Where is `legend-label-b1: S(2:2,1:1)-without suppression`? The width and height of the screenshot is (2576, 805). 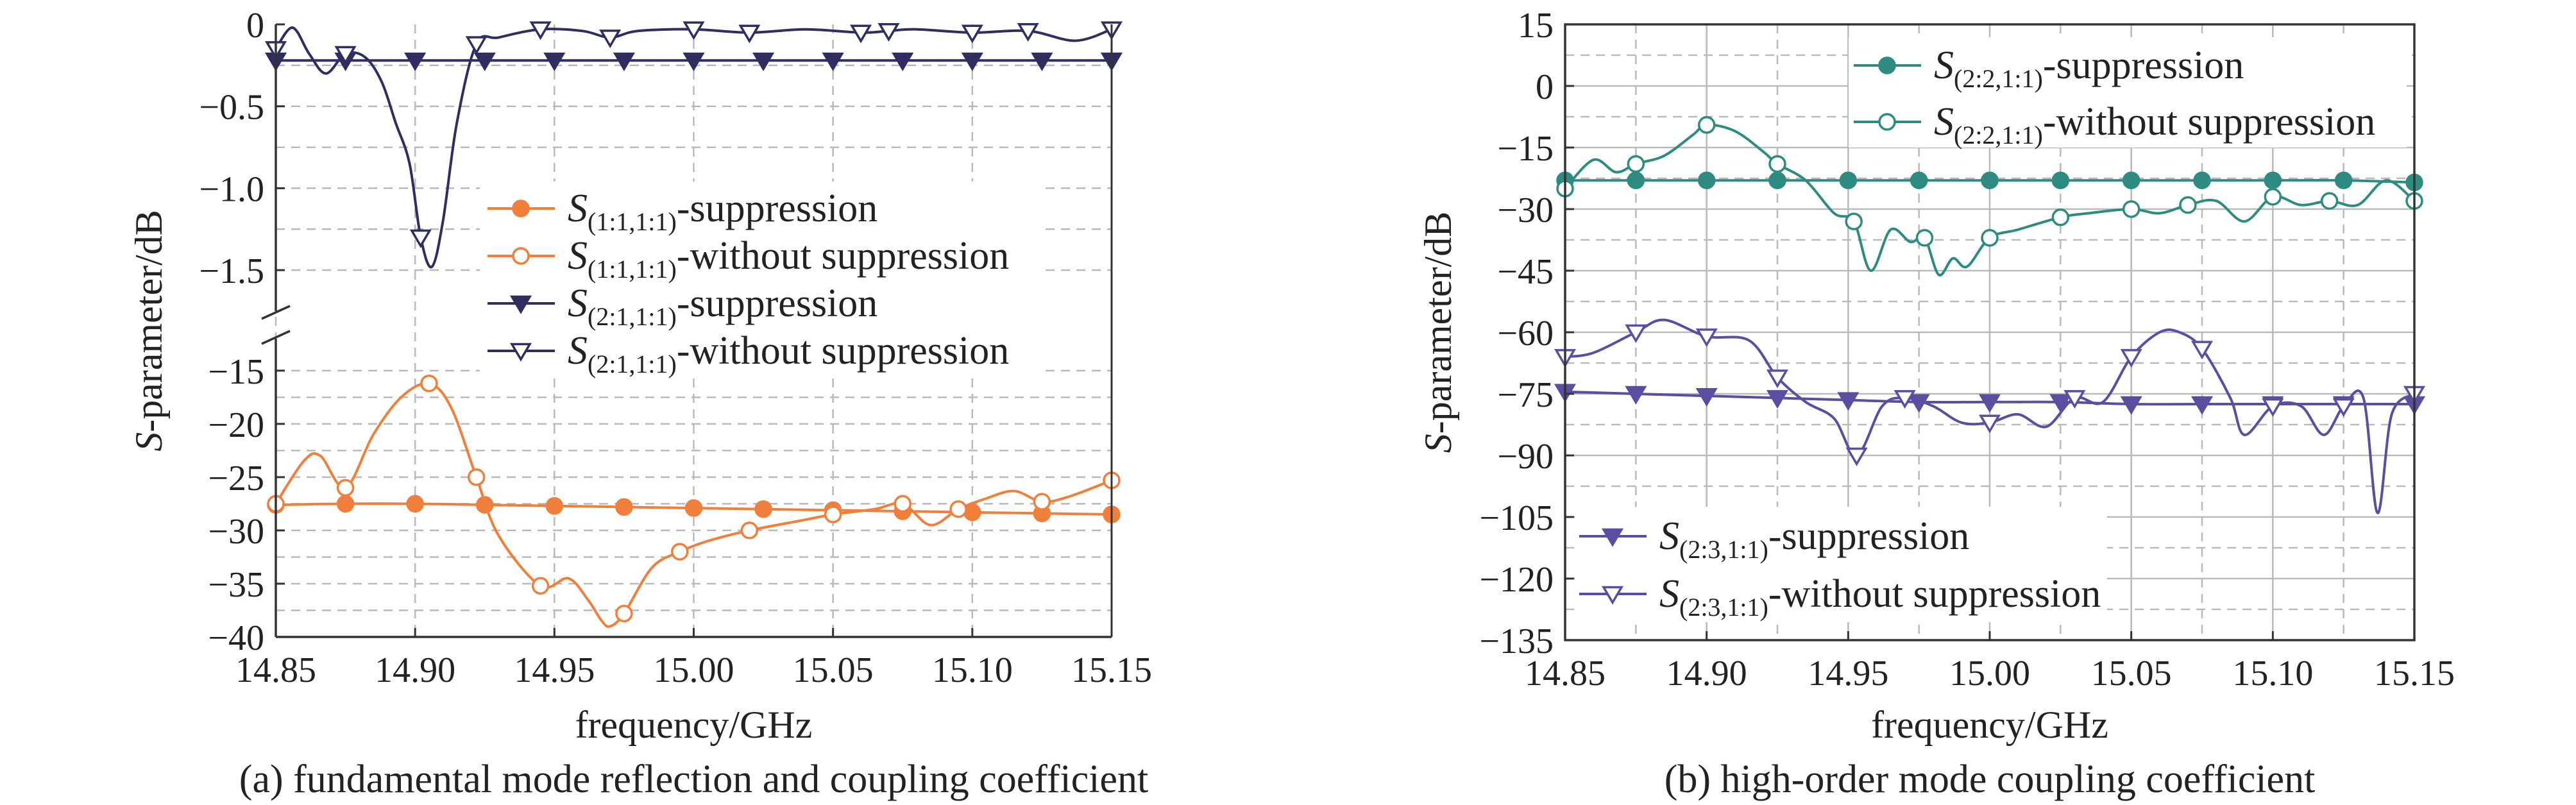 legend-label-b1: S(2:2,1:1)-without suppression is located at coordinates (2154, 124).